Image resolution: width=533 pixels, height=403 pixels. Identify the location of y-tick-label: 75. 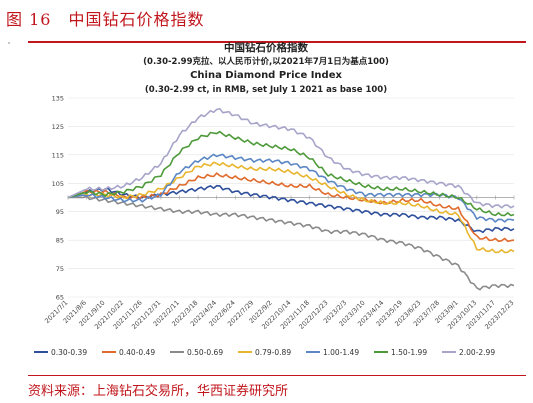
(60, 269).